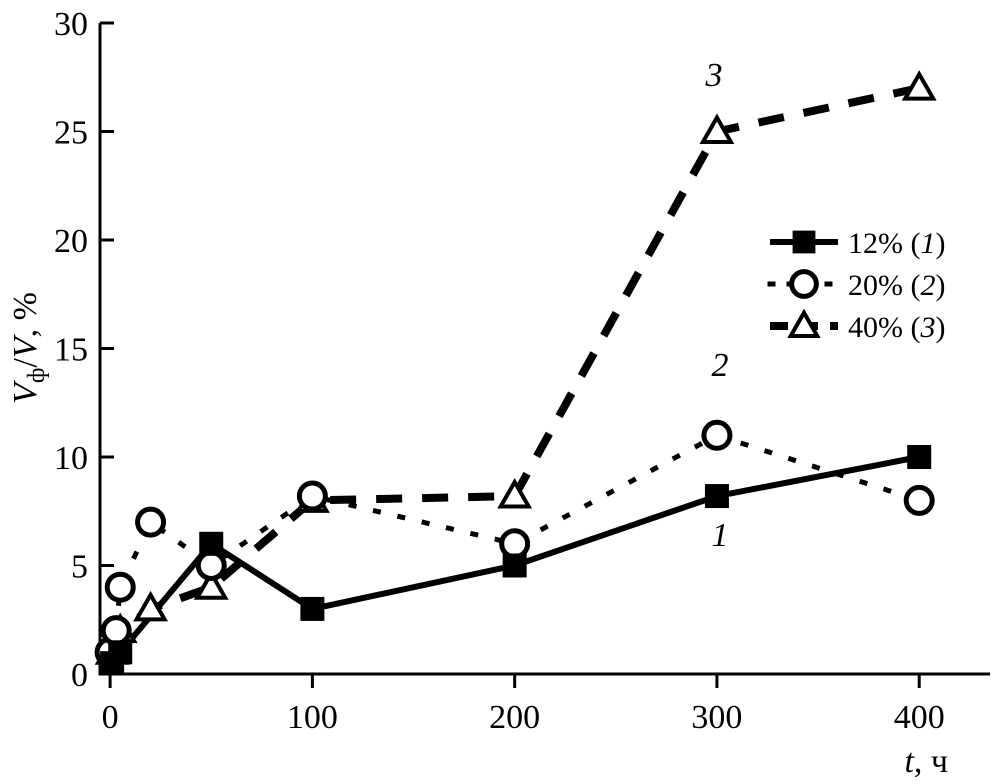 The height and width of the screenshot is (784, 996). What do you see at coordinates (896, 285) in the screenshot?
I see `legend-label-2: 20% (2)` at bounding box center [896, 285].